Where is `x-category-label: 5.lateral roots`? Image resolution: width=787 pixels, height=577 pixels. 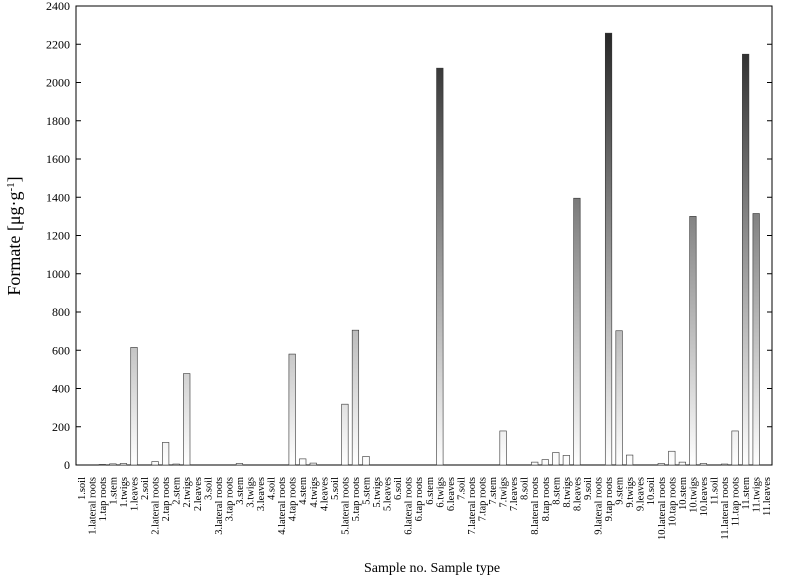 x-category-label: 5.lateral roots is located at coordinates (345, 506).